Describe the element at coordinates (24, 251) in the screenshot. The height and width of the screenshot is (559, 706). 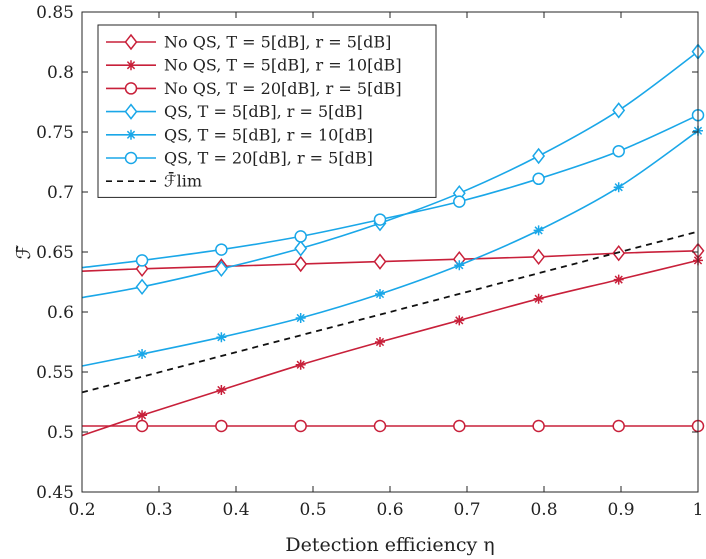
I see `y-axis-title: ℱ̄` at that location.